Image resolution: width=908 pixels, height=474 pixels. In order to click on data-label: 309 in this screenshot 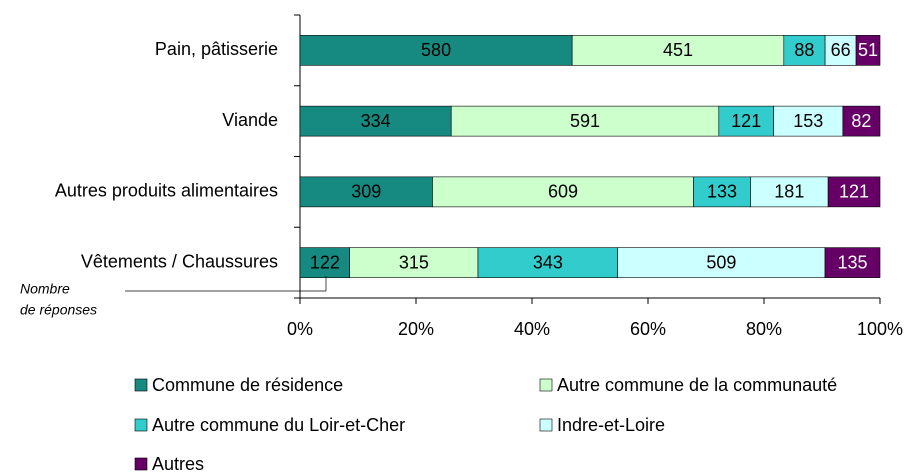, I will do `click(366, 192)`.